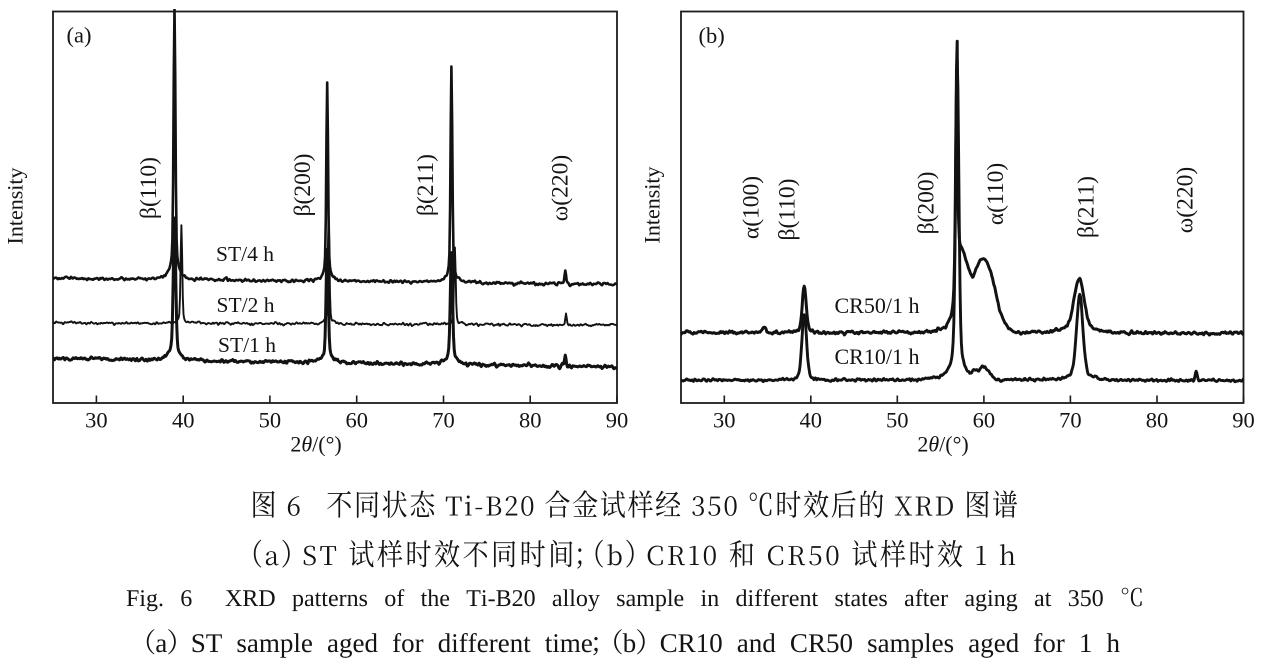  I want to click on svg-text: CR10/1 h, so click(877, 356).